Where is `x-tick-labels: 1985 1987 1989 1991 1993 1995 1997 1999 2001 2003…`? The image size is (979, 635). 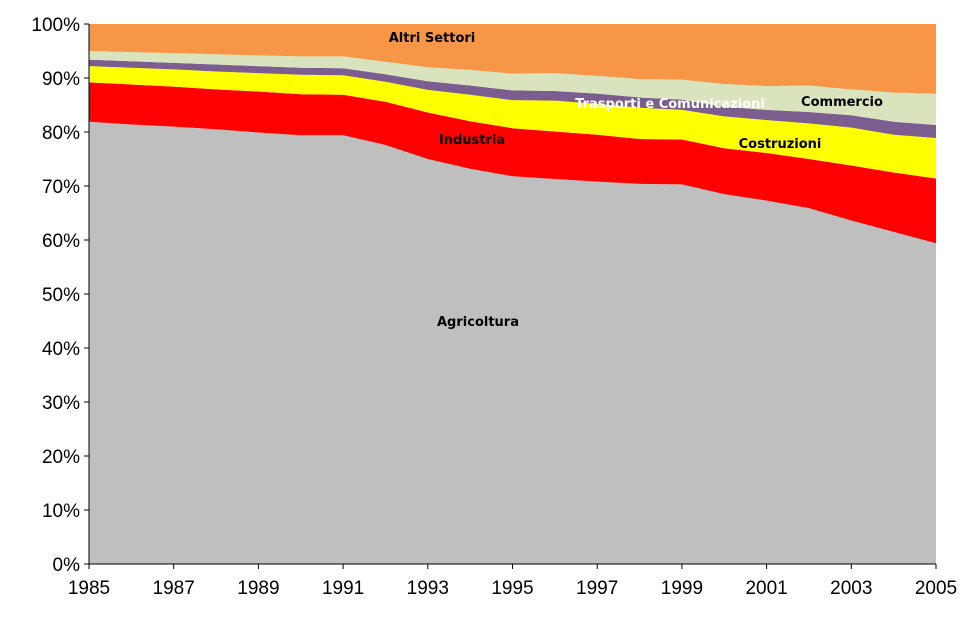
x-tick-labels: 1985 1987 1989 1991 1993 1995 1997 1999 2001 2003… is located at coordinates (512, 581).